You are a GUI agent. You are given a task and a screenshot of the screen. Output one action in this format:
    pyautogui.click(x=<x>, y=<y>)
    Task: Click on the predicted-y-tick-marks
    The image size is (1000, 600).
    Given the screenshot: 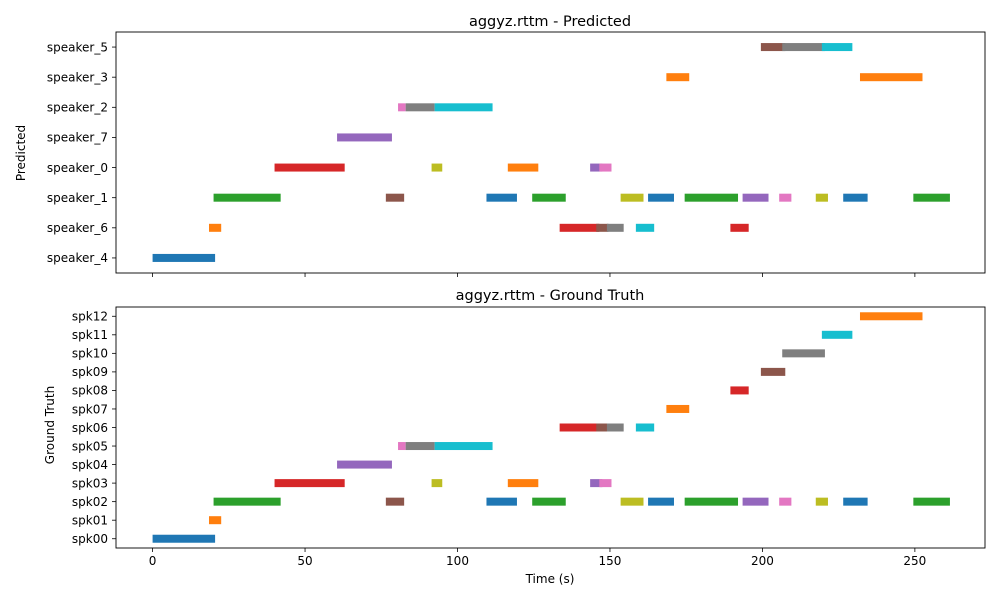 What is the action you would take?
    pyautogui.click(x=114, y=152)
    